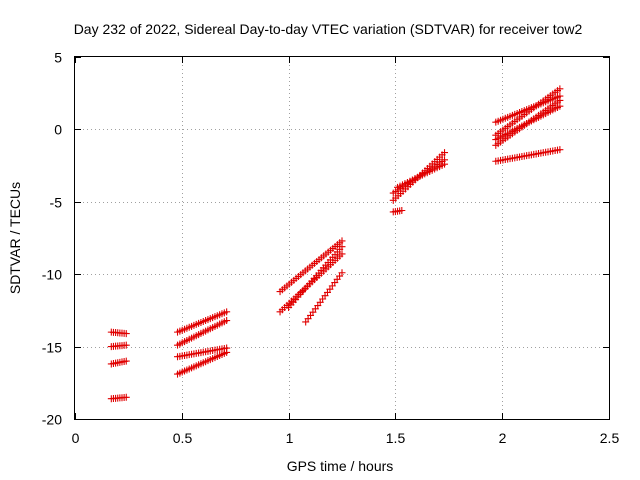 The width and height of the screenshot is (640, 480). I want to click on series-arc-1b, so click(118, 346).